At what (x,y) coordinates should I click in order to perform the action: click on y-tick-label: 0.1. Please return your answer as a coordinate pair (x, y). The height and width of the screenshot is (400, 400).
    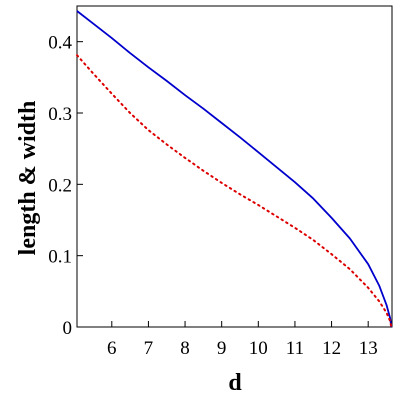
    Looking at the image, I should click on (60, 257).